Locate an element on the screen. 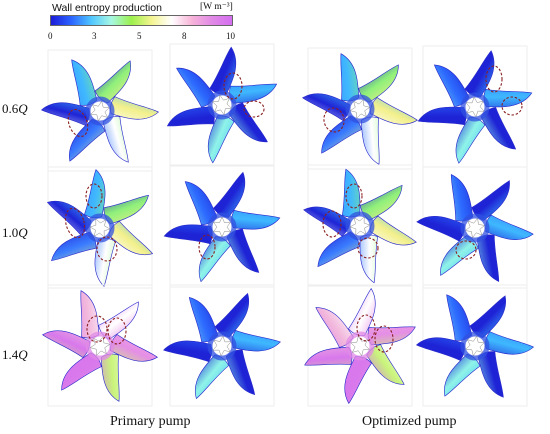  row-label-1.4Q: 1.4Q is located at coordinates (15, 355).